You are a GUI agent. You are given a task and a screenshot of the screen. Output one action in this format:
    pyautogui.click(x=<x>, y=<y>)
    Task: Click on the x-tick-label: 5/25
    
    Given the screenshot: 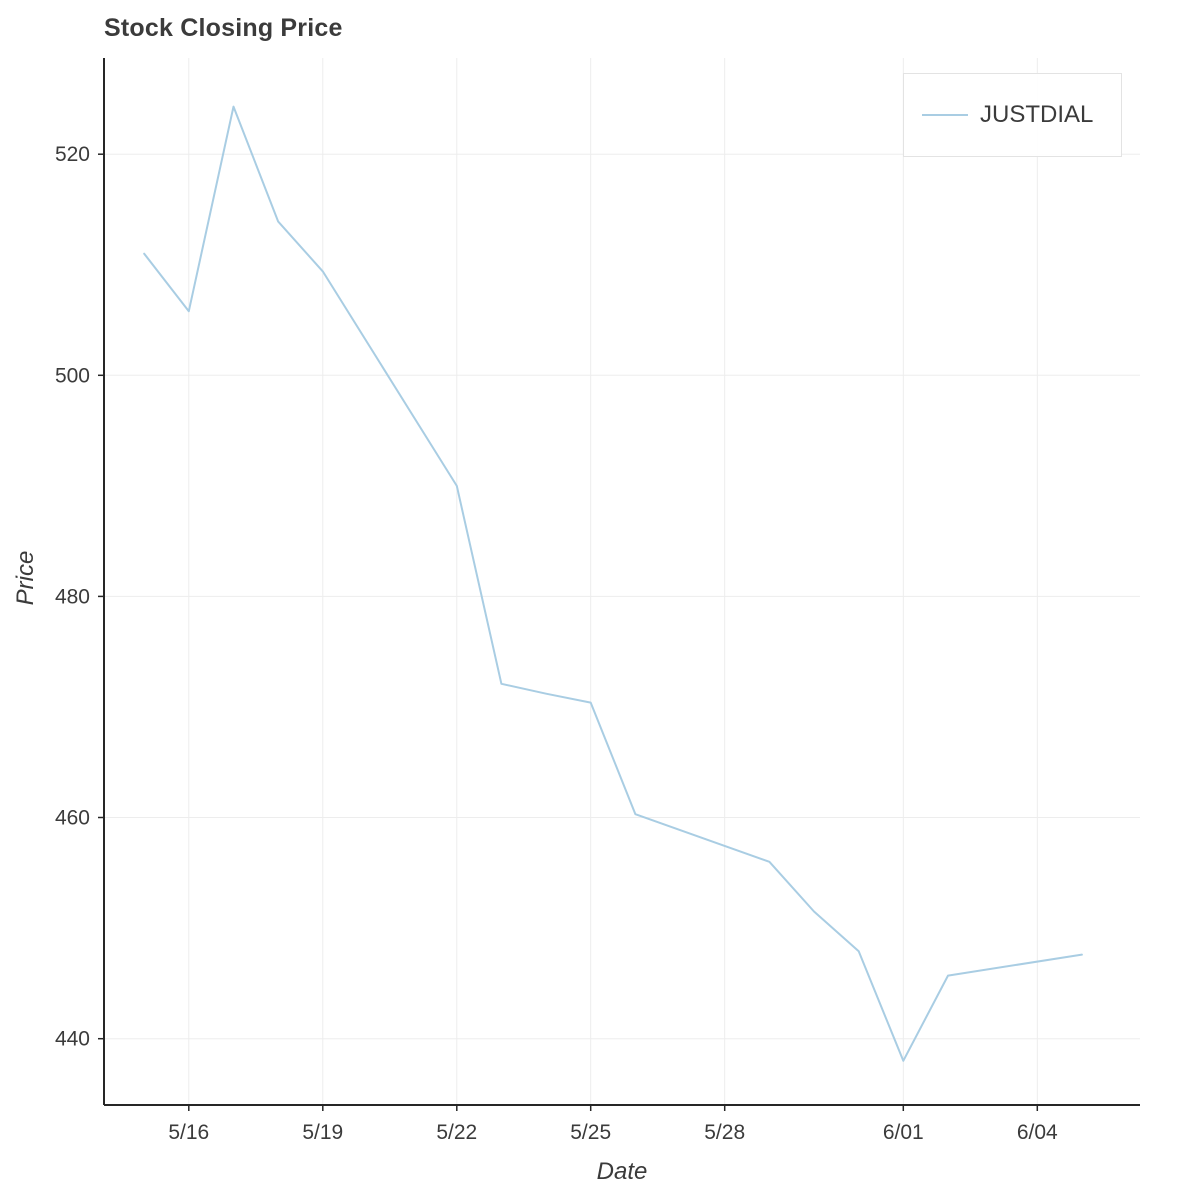 What is the action you would take?
    pyautogui.click(x=590, y=1132)
    